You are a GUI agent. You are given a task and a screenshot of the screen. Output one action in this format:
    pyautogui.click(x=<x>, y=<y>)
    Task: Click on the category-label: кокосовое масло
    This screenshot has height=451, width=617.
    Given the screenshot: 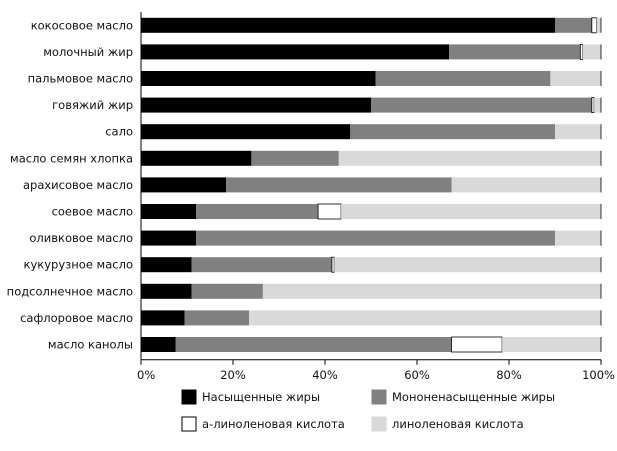 What is the action you would take?
    pyautogui.click(x=82, y=25)
    